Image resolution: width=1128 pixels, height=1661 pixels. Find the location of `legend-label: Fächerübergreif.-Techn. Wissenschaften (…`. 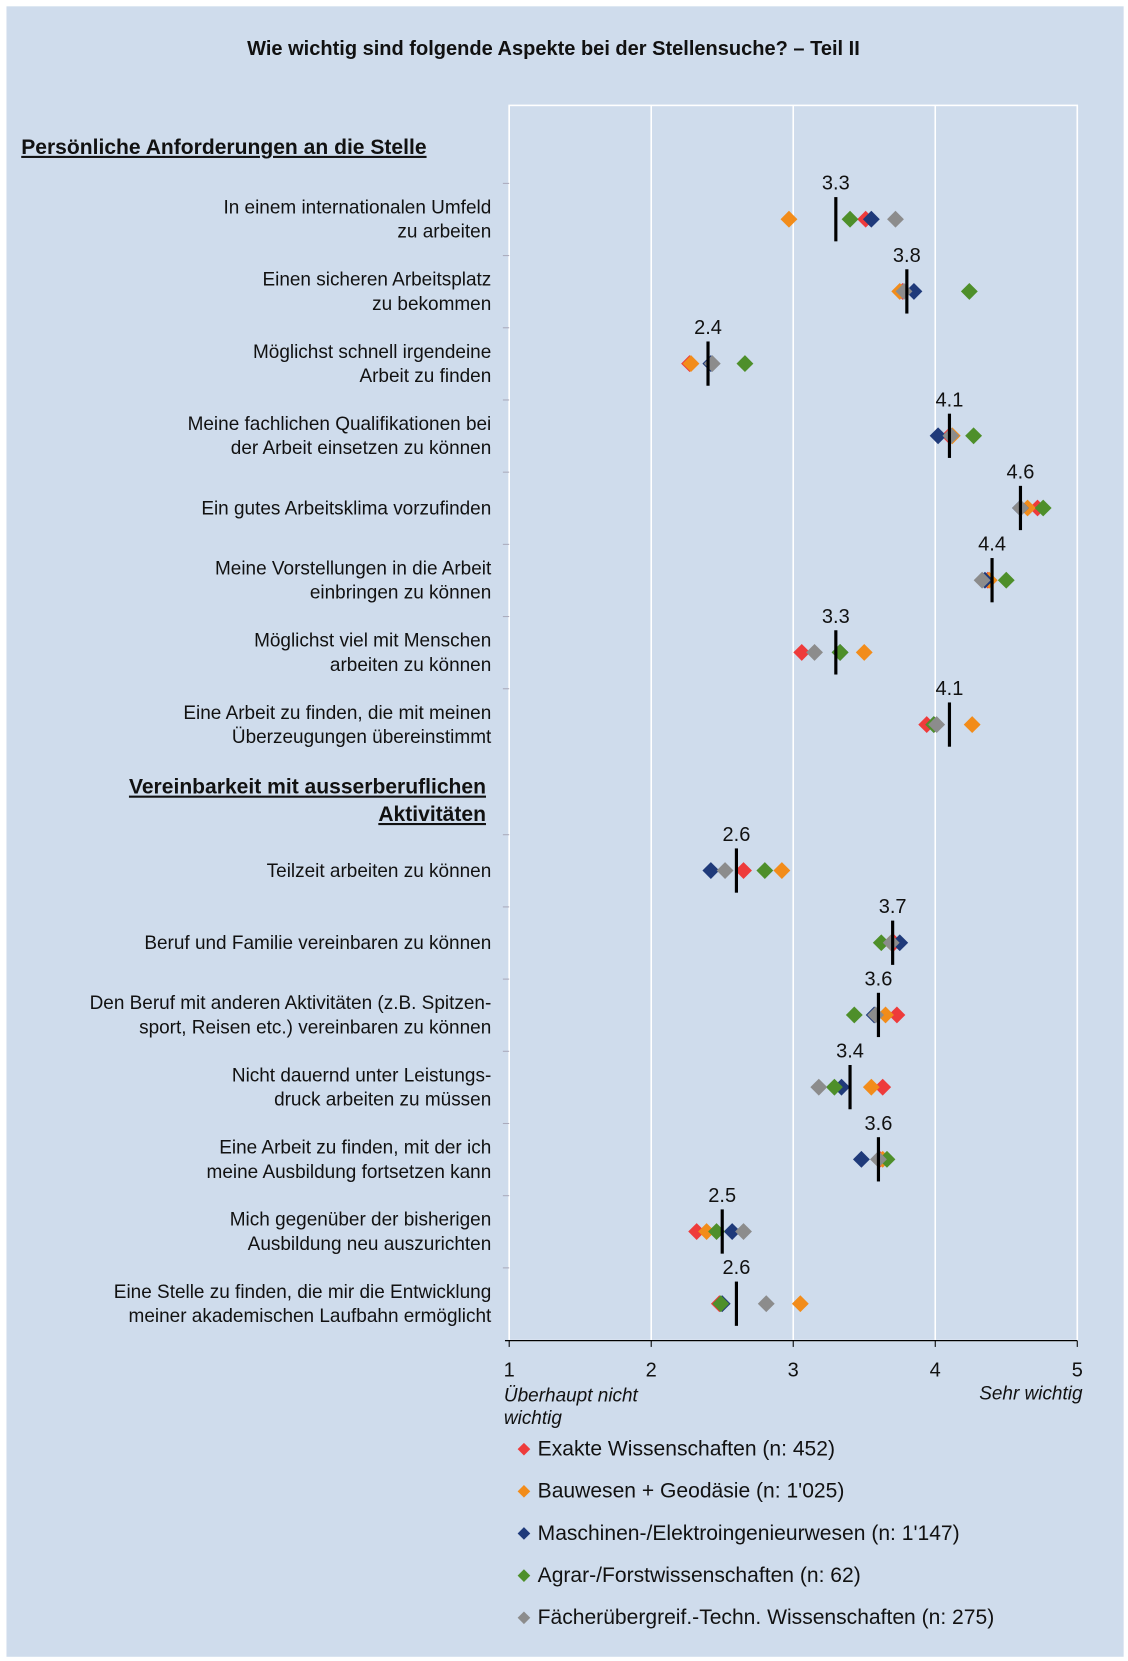

legend-label: Fächerübergreif.-Techn. Wissenschaften (… is located at coordinates (766, 1617).